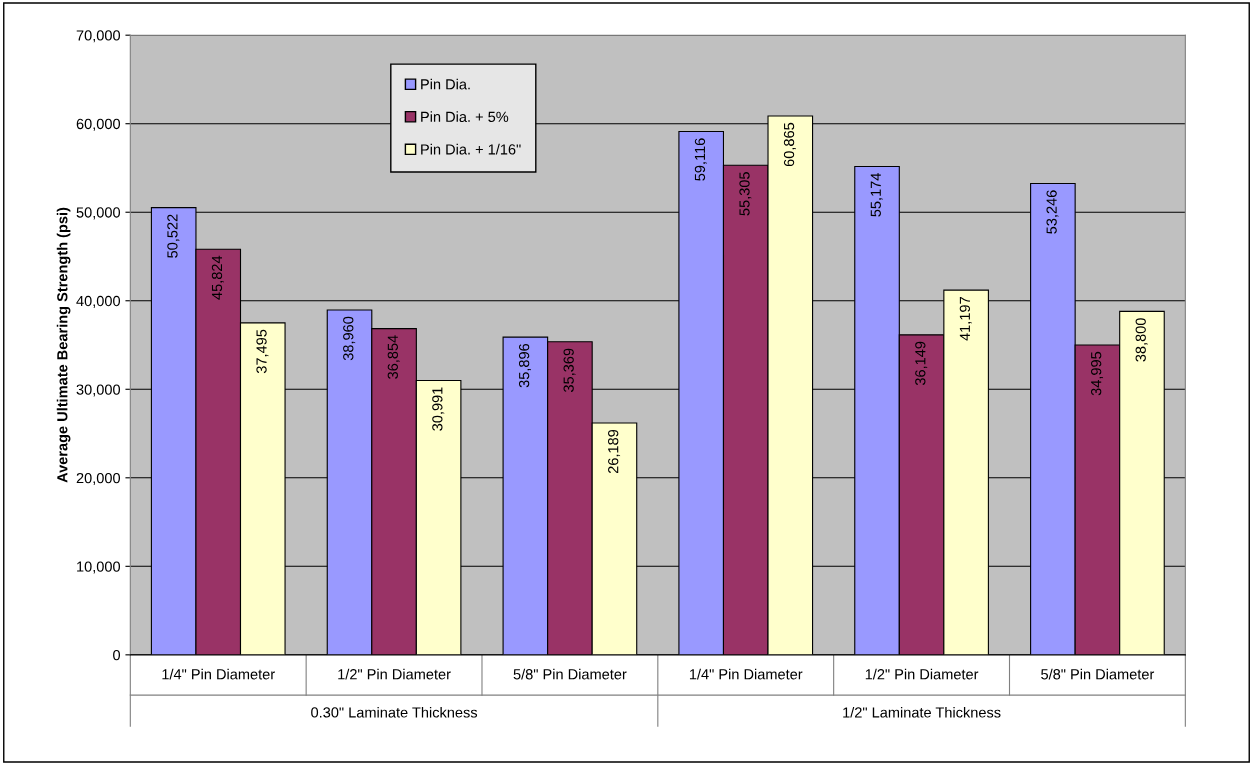 Image resolution: width=1253 pixels, height=765 pixels. I want to click on text: 0.30" Laminate Thickness, so click(394, 712).